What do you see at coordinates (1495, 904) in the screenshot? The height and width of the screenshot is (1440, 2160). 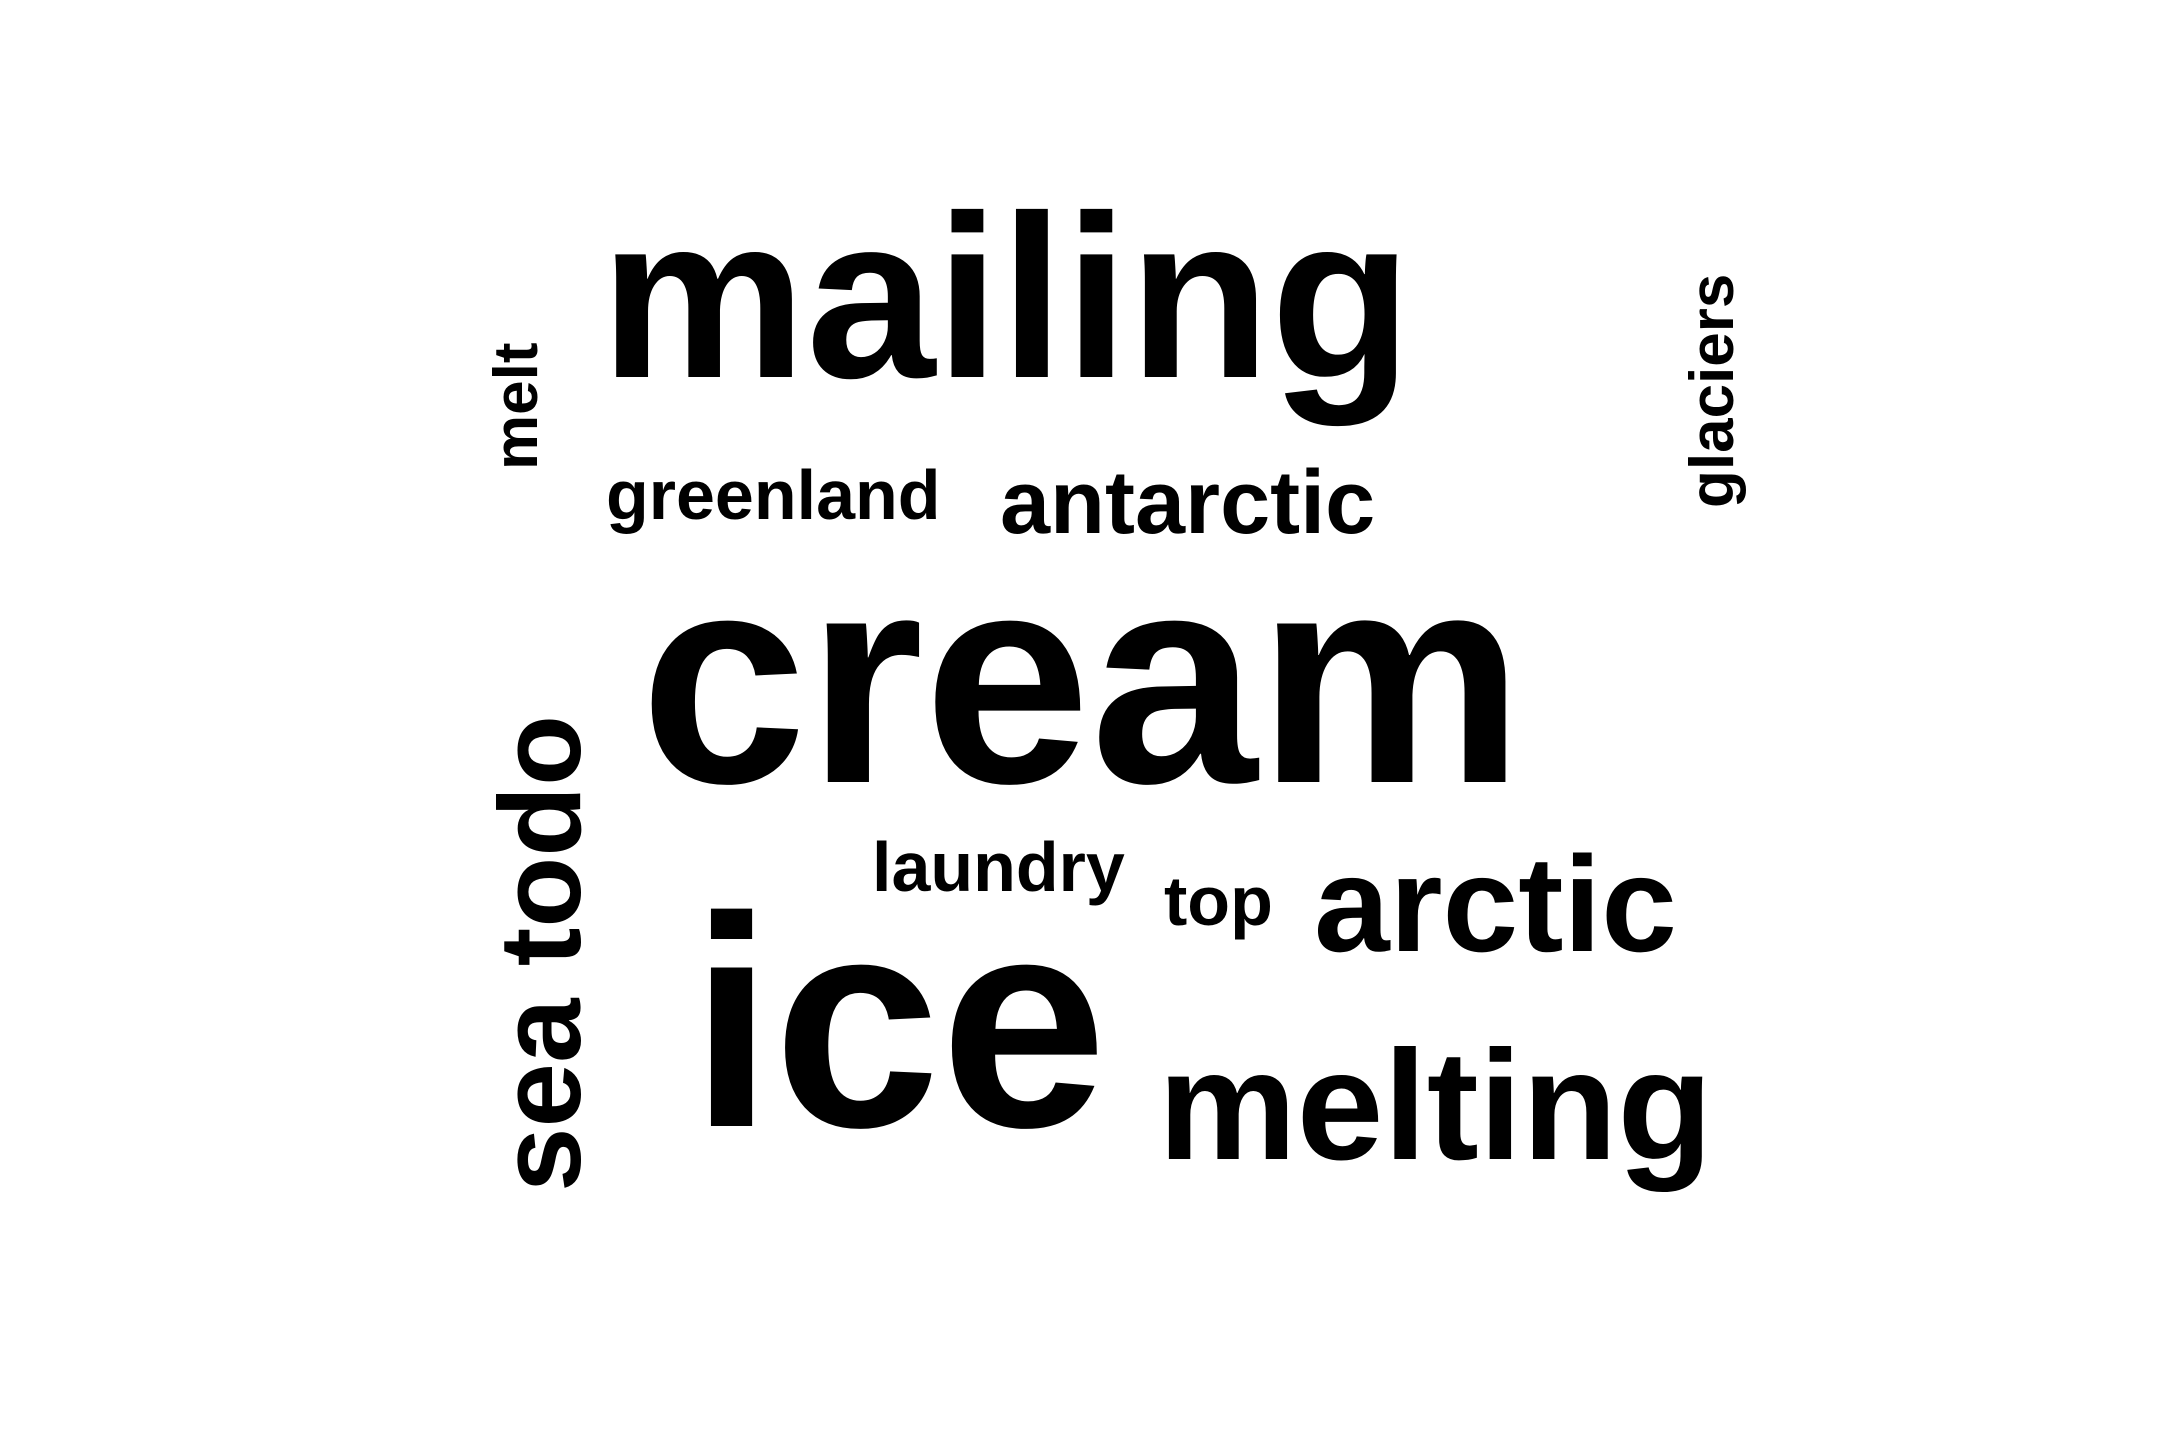 I see `word-arctic: arctic` at bounding box center [1495, 904].